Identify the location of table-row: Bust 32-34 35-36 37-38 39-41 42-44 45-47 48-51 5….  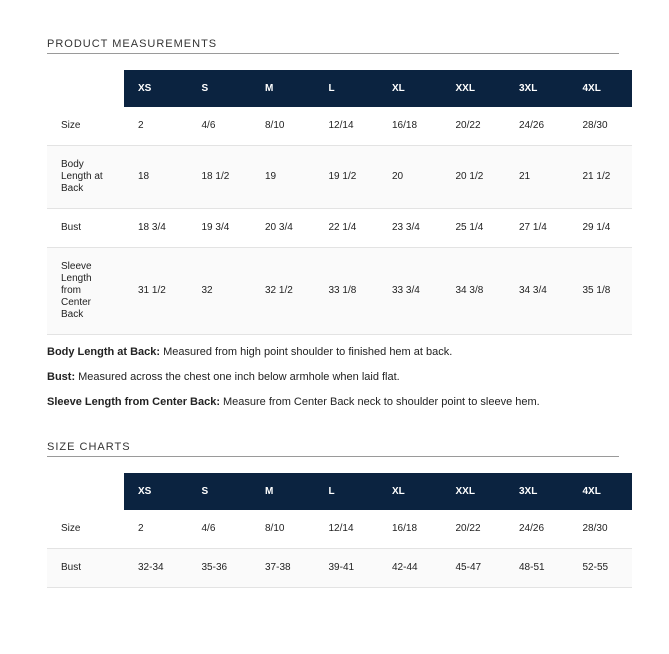
(339, 568).